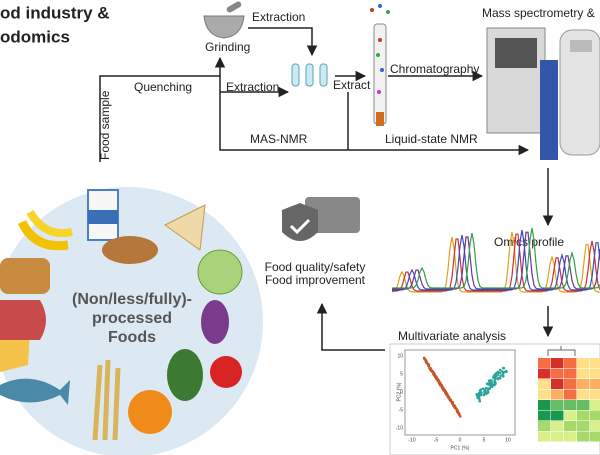 Image resolution: width=600 pixels, height=455 pixels. What do you see at coordinates (315, 267) in the screenshot?
I see `outcome-label: Food quality/safety` at bounding box center [315, 267].